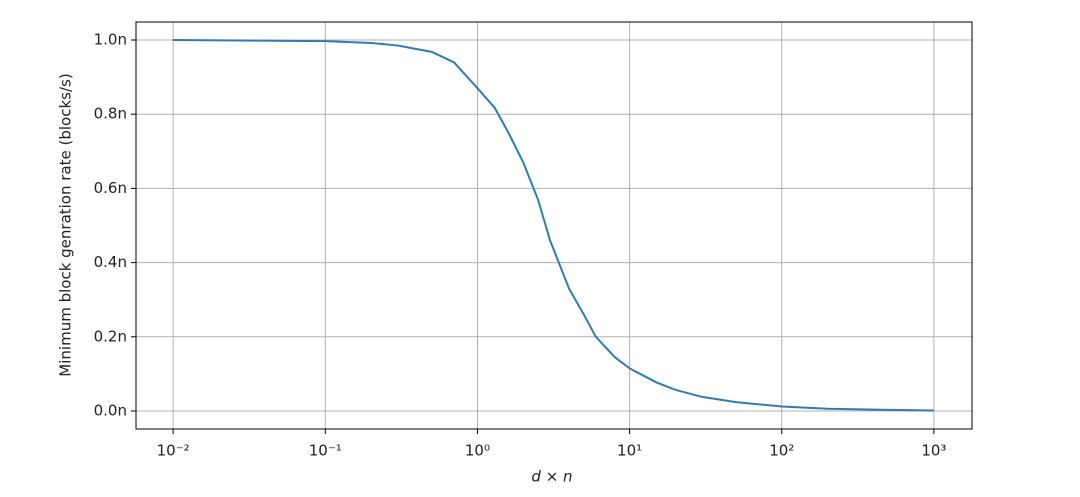 This screenshot has width=1080, height=497. Describe the element at coordinates (110, 336) in the screenshot. I see `y-tick-label: 0.2n` at that location.